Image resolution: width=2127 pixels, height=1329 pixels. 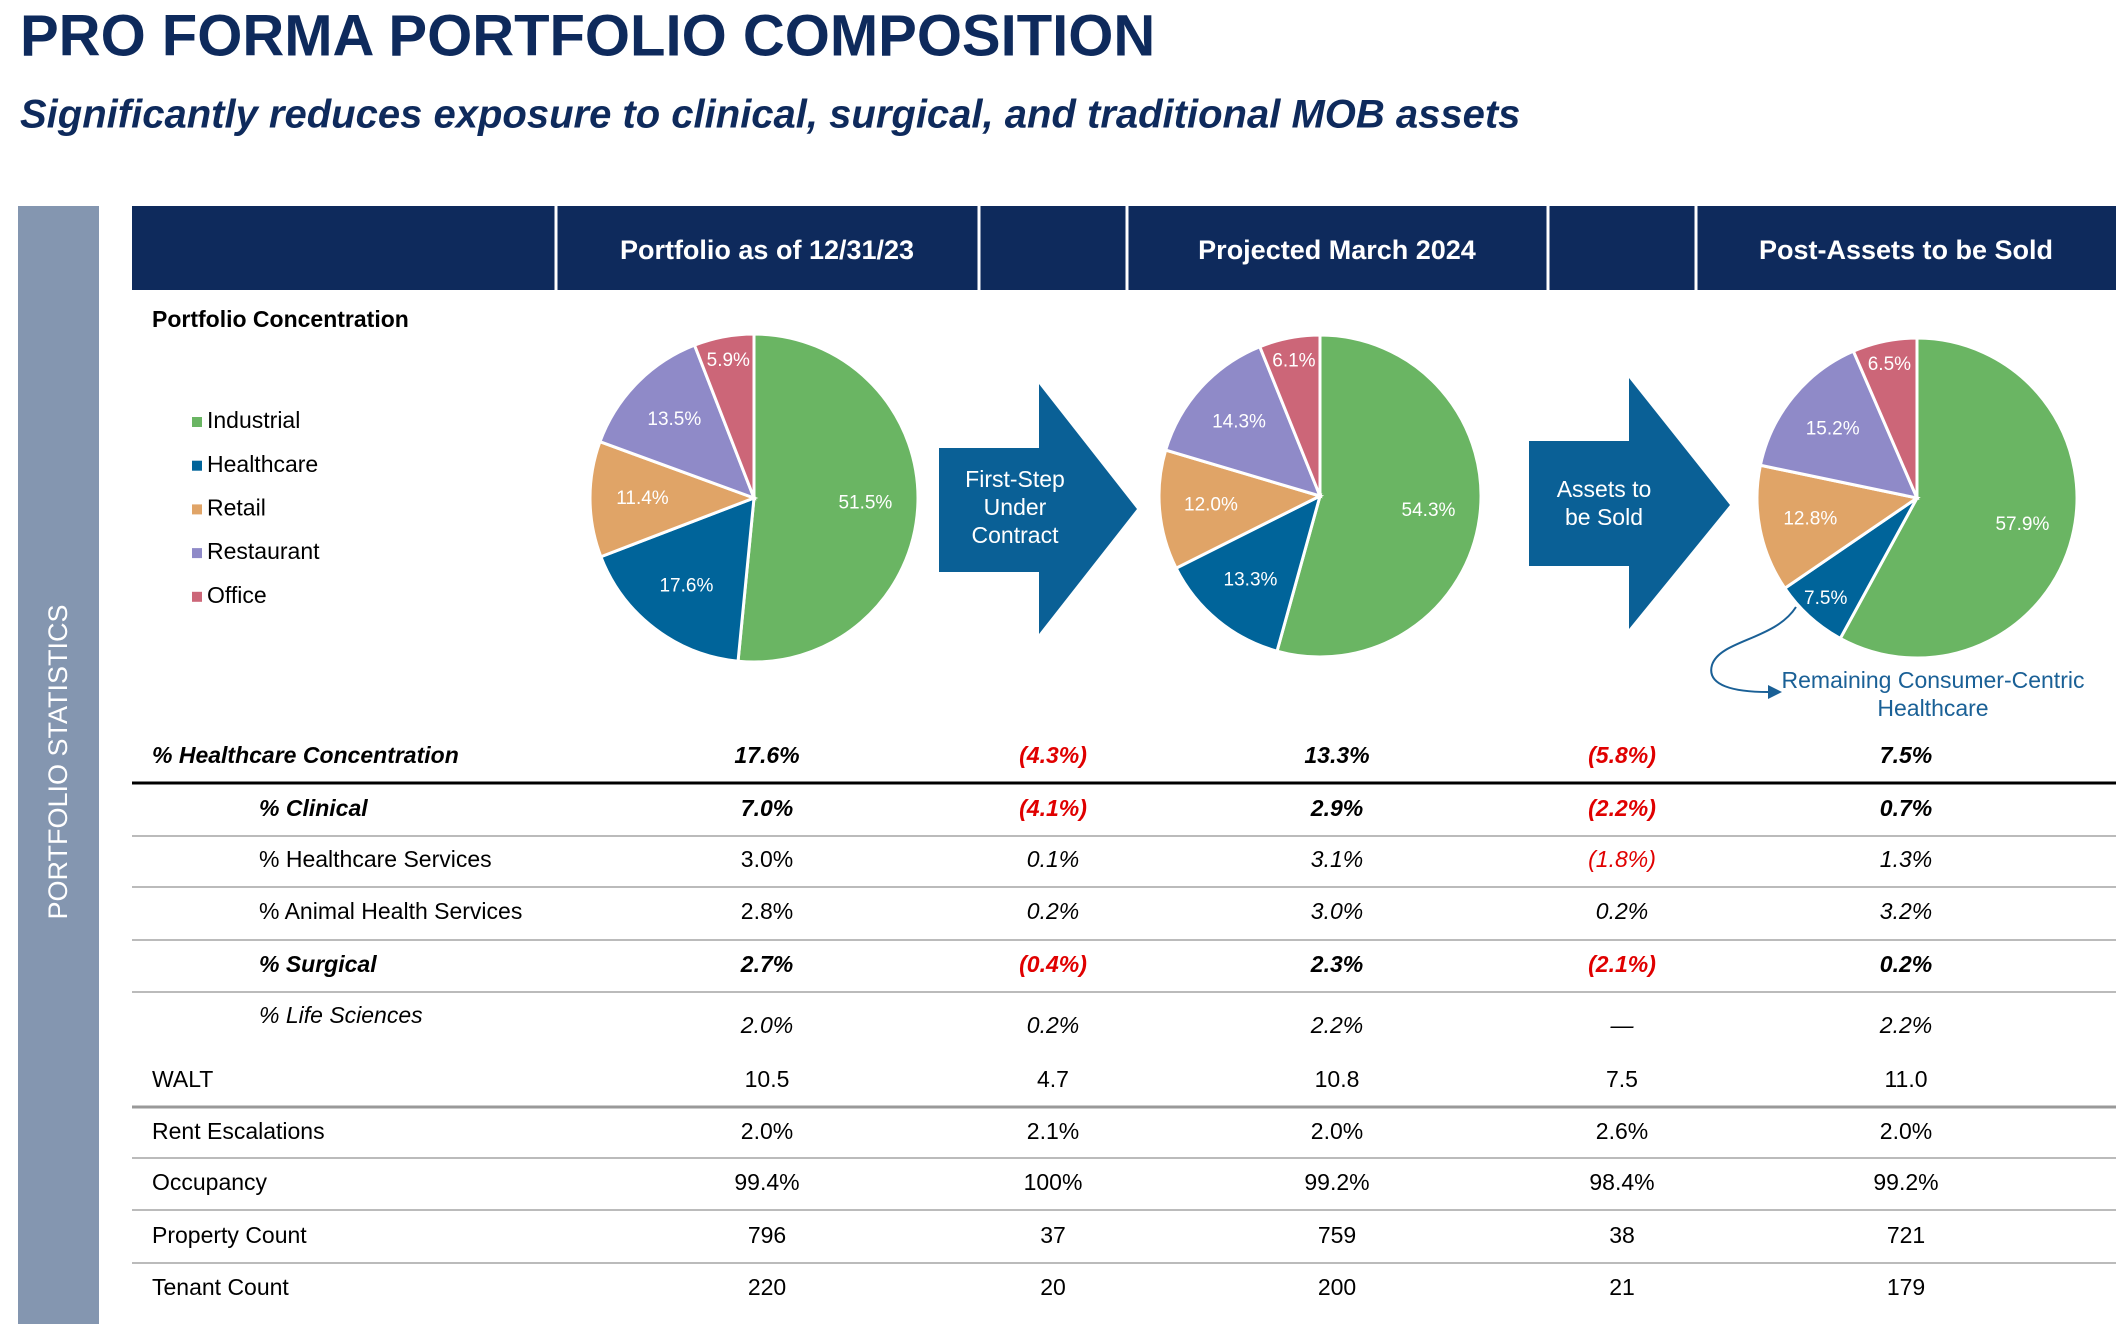 I want to click on table-cell: 200, so click(x=1337, y=1287).